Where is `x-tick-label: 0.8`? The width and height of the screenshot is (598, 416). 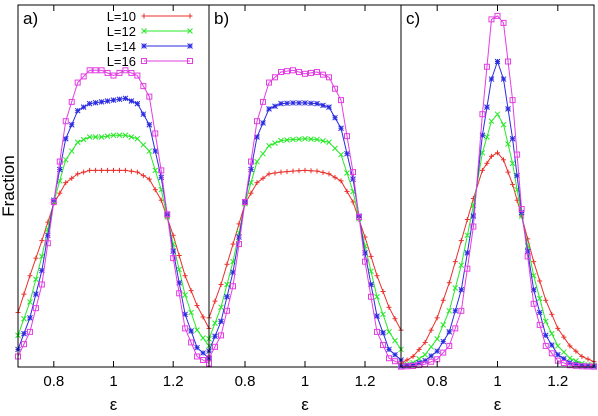
x-tick-label: 0.8 is located at coordinates (53, 381).